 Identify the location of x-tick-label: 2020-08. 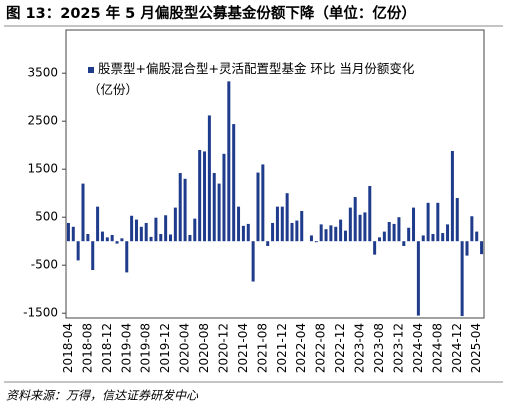
(204, 348).